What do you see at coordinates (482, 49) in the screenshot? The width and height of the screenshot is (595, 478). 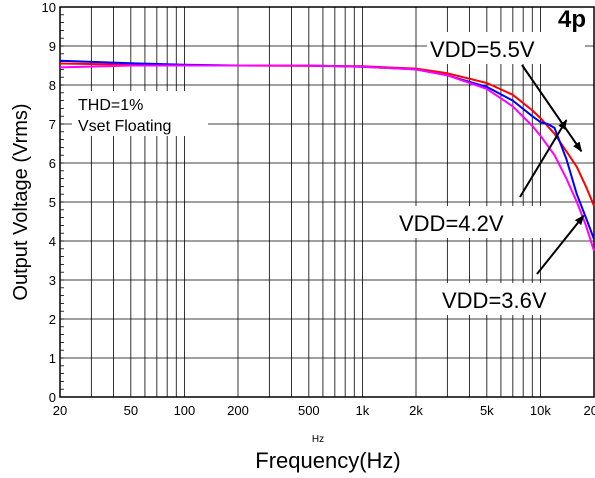 I see `series-label-0: VDD=5.5V` at bounding box center [482, 49].